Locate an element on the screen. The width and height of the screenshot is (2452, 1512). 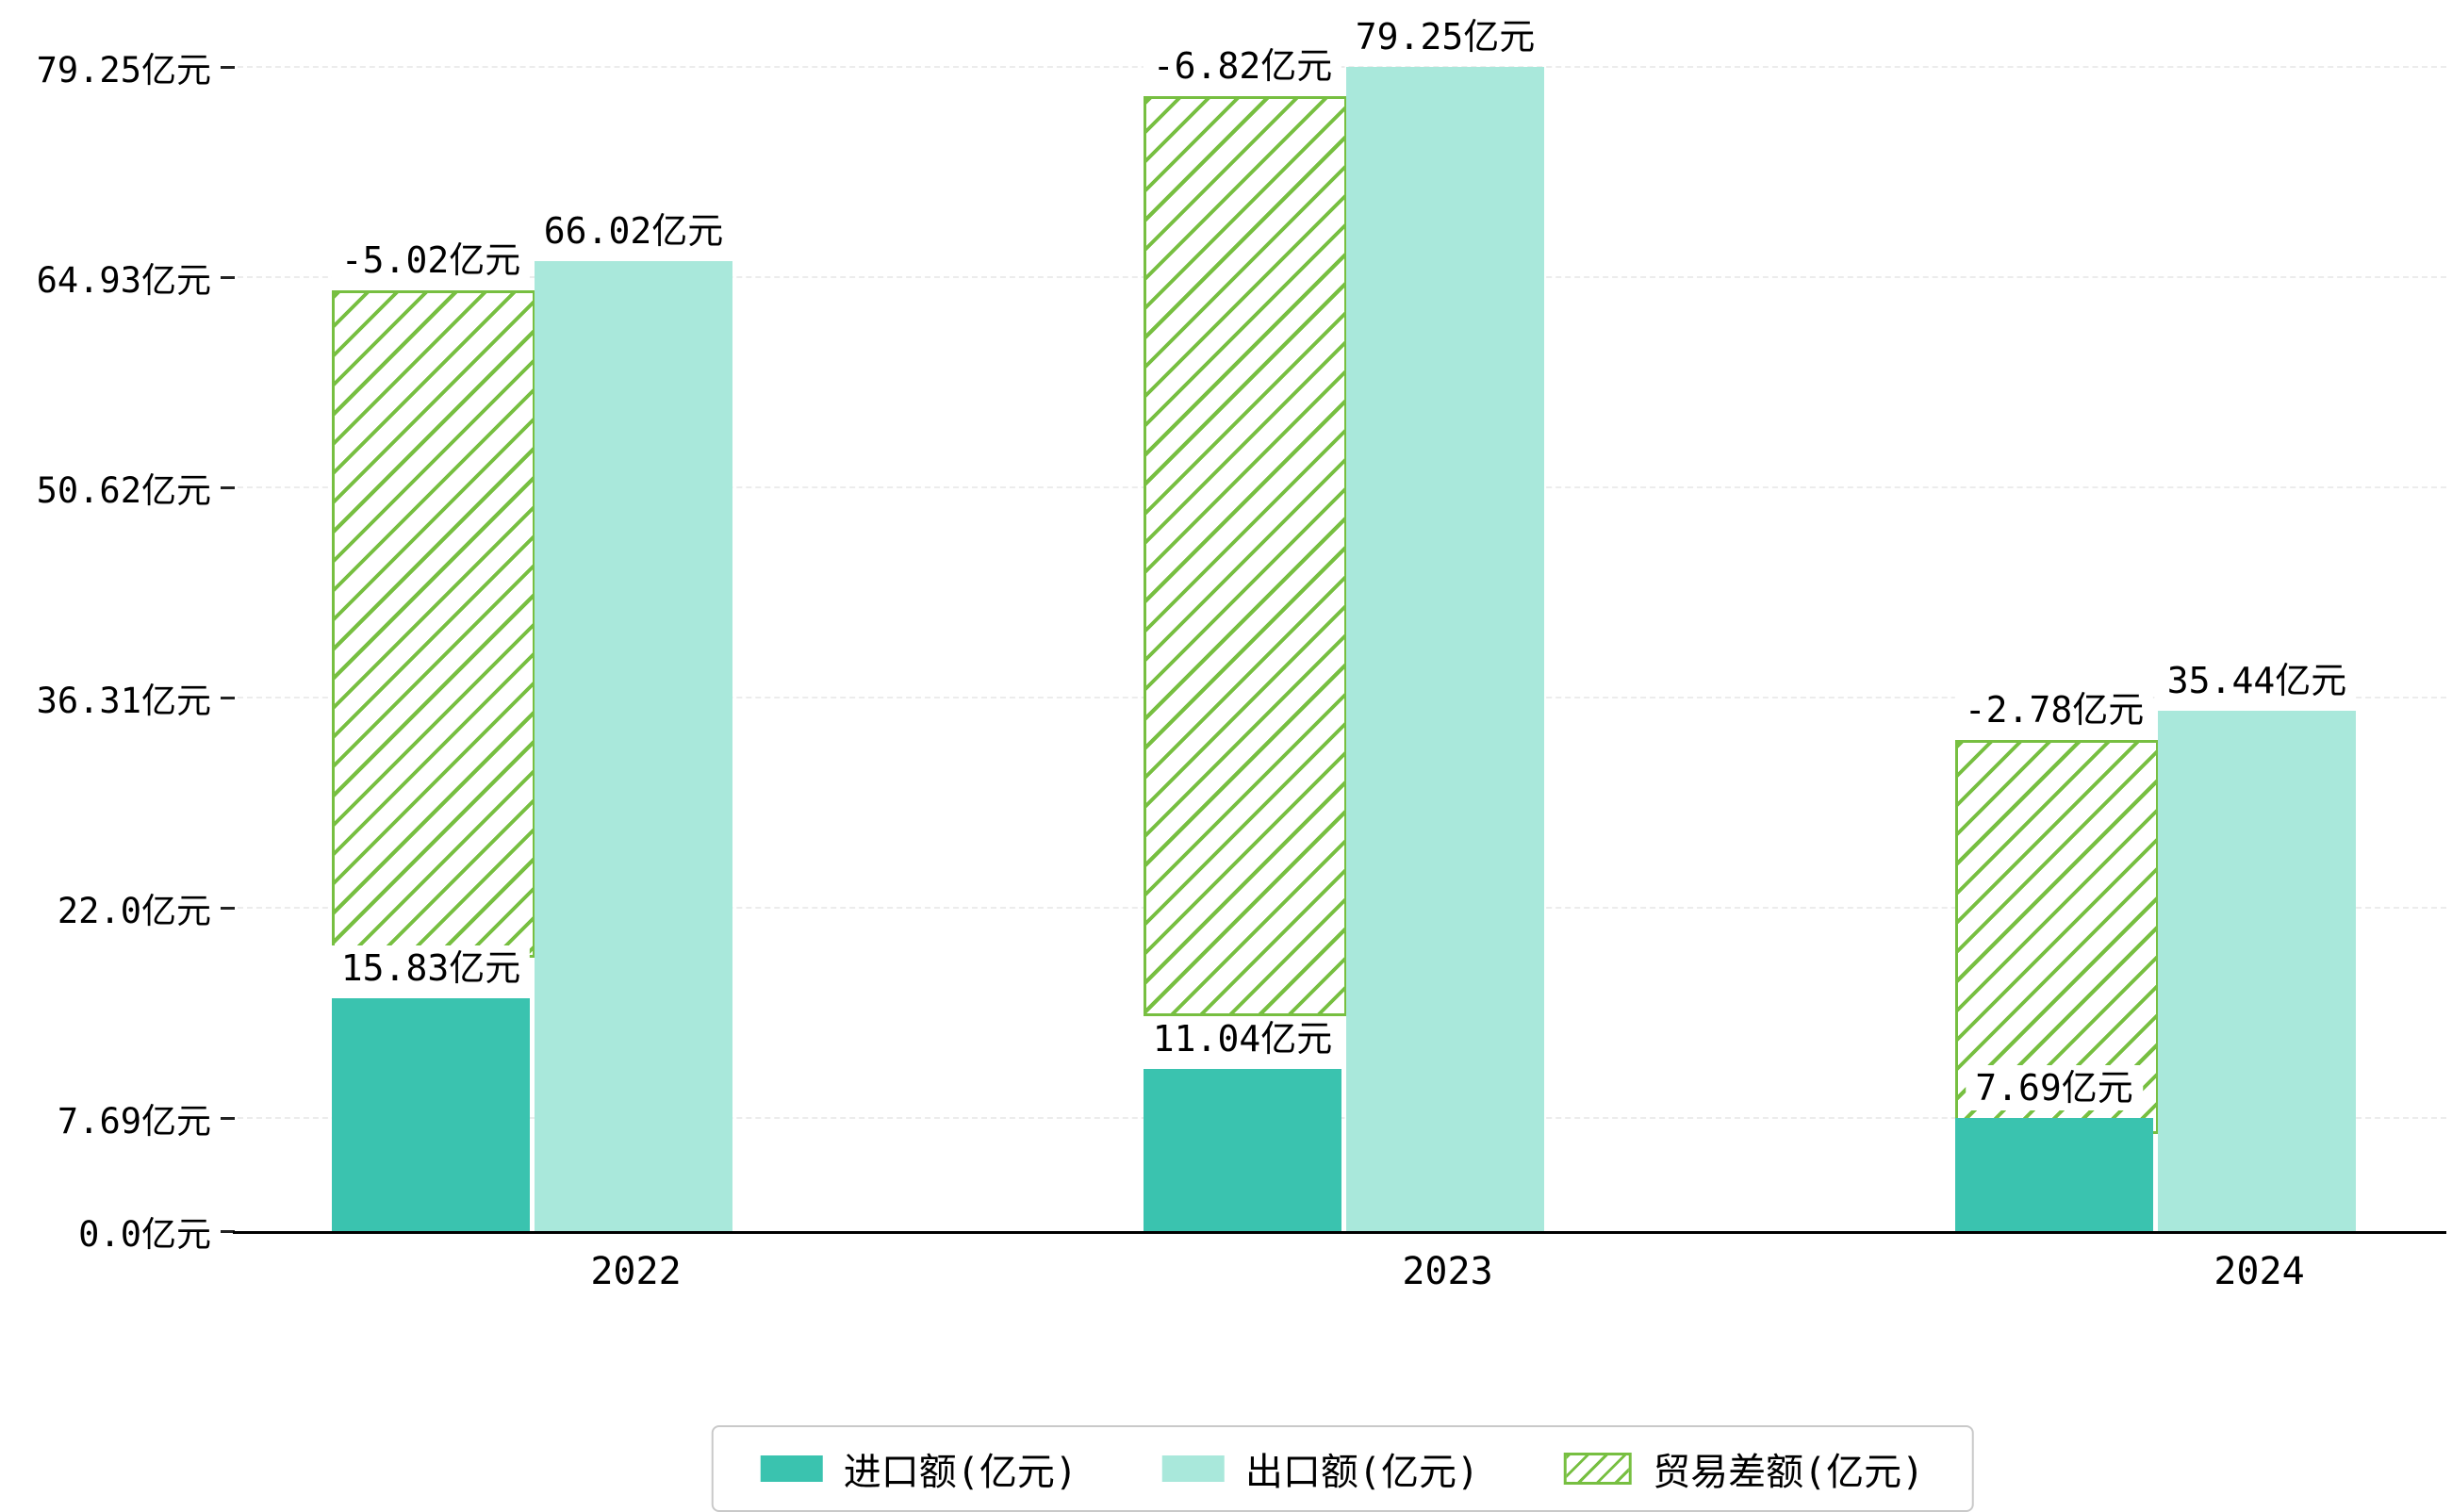
x-axis-category-label: 2024 is located at coordinates (2259, 1272).